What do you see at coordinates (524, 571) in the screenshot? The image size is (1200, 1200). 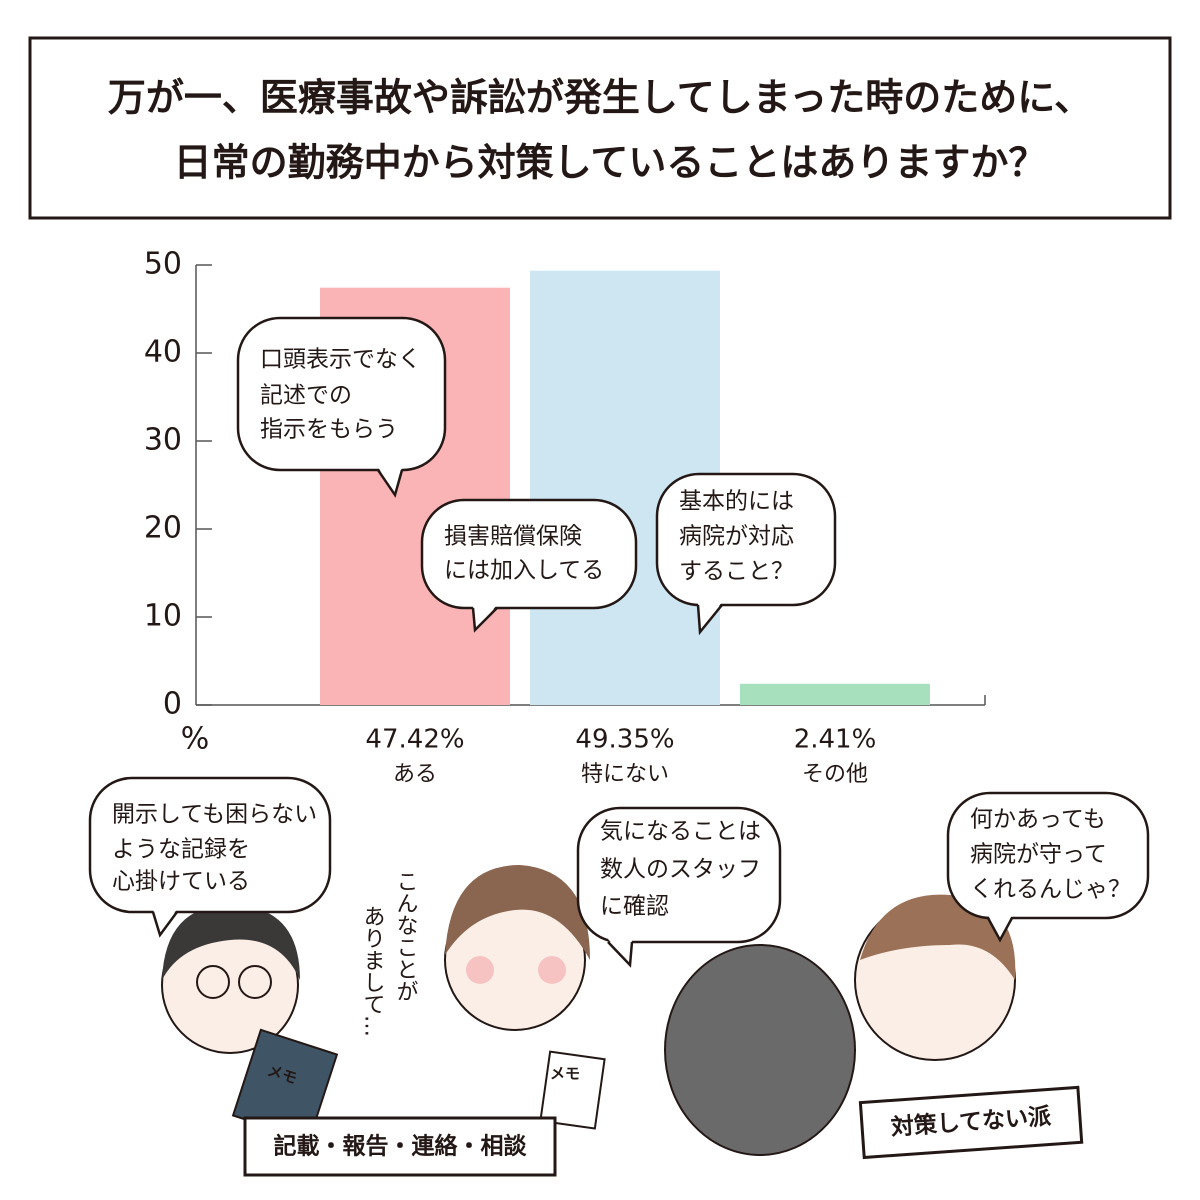 I see `bubble-text: には加入してる` at bounding box center [524, 571].